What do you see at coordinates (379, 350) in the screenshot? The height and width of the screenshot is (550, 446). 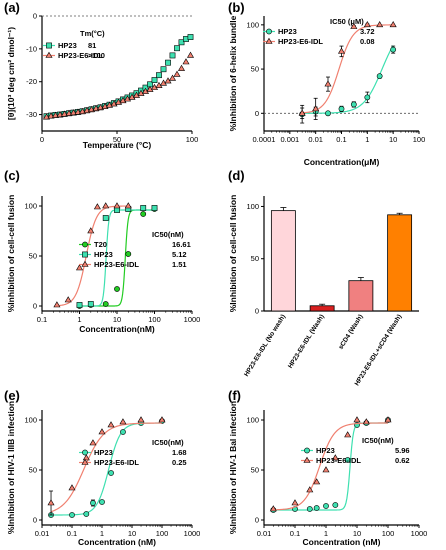 I see `bar-category-label: HP23-E6-IDL+sCD4 (Wash)` at bounding box center [379, 350].